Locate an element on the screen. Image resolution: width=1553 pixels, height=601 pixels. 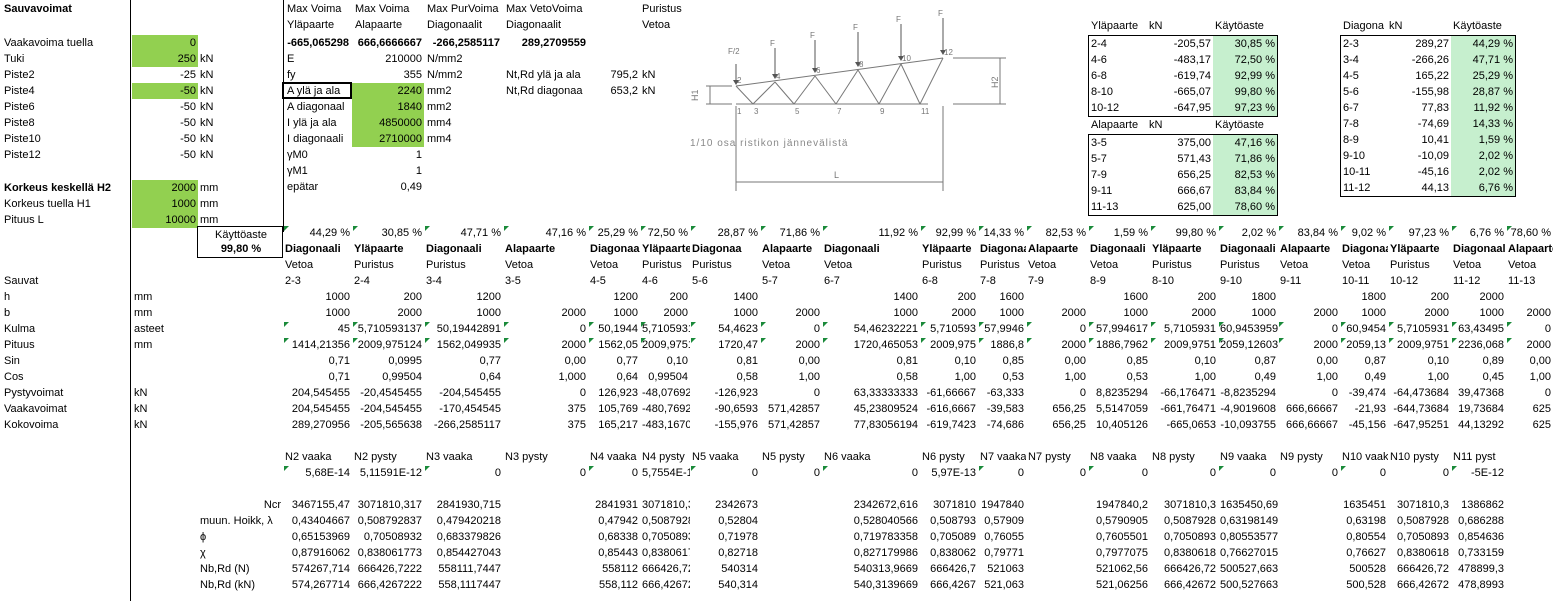
input-unit is located at coordinates (218, 43).